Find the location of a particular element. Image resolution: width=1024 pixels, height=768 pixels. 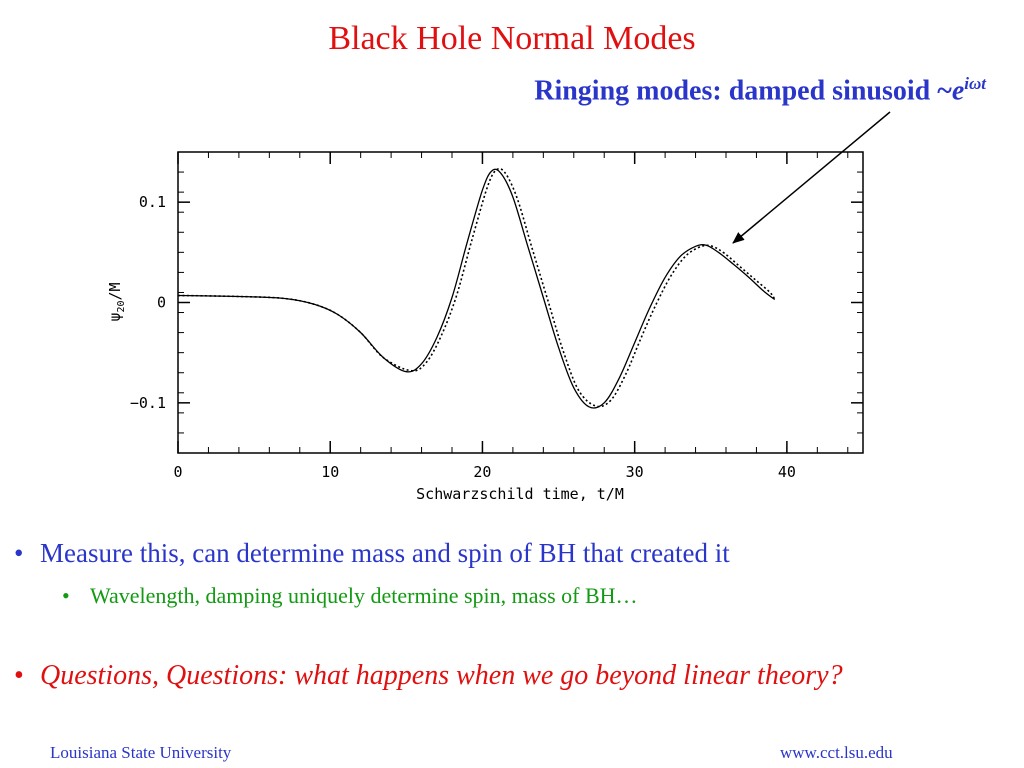

subtitle: Ringing modes: damped sinusoid ~eiωt is located at coordinates (760, 90).